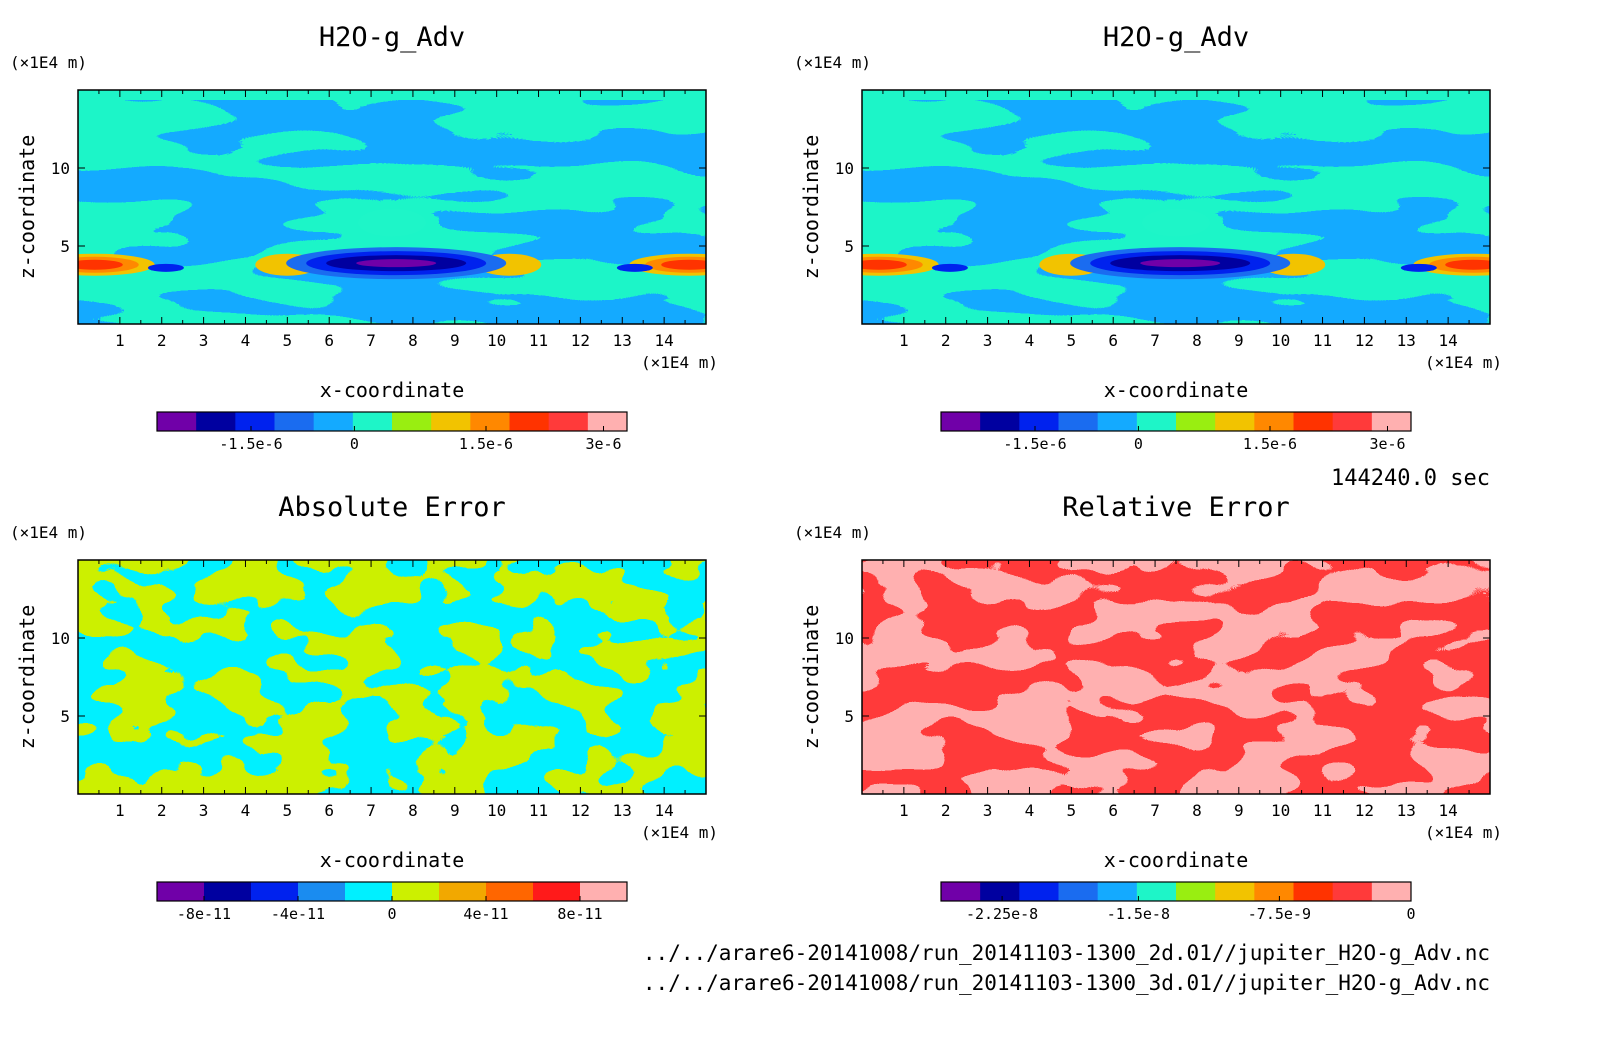 Image resolution: width=1604 pixels, height=1054 pixels. I want to click on colorbar-tick-label: -7.5e-9, so click(1279, 914).